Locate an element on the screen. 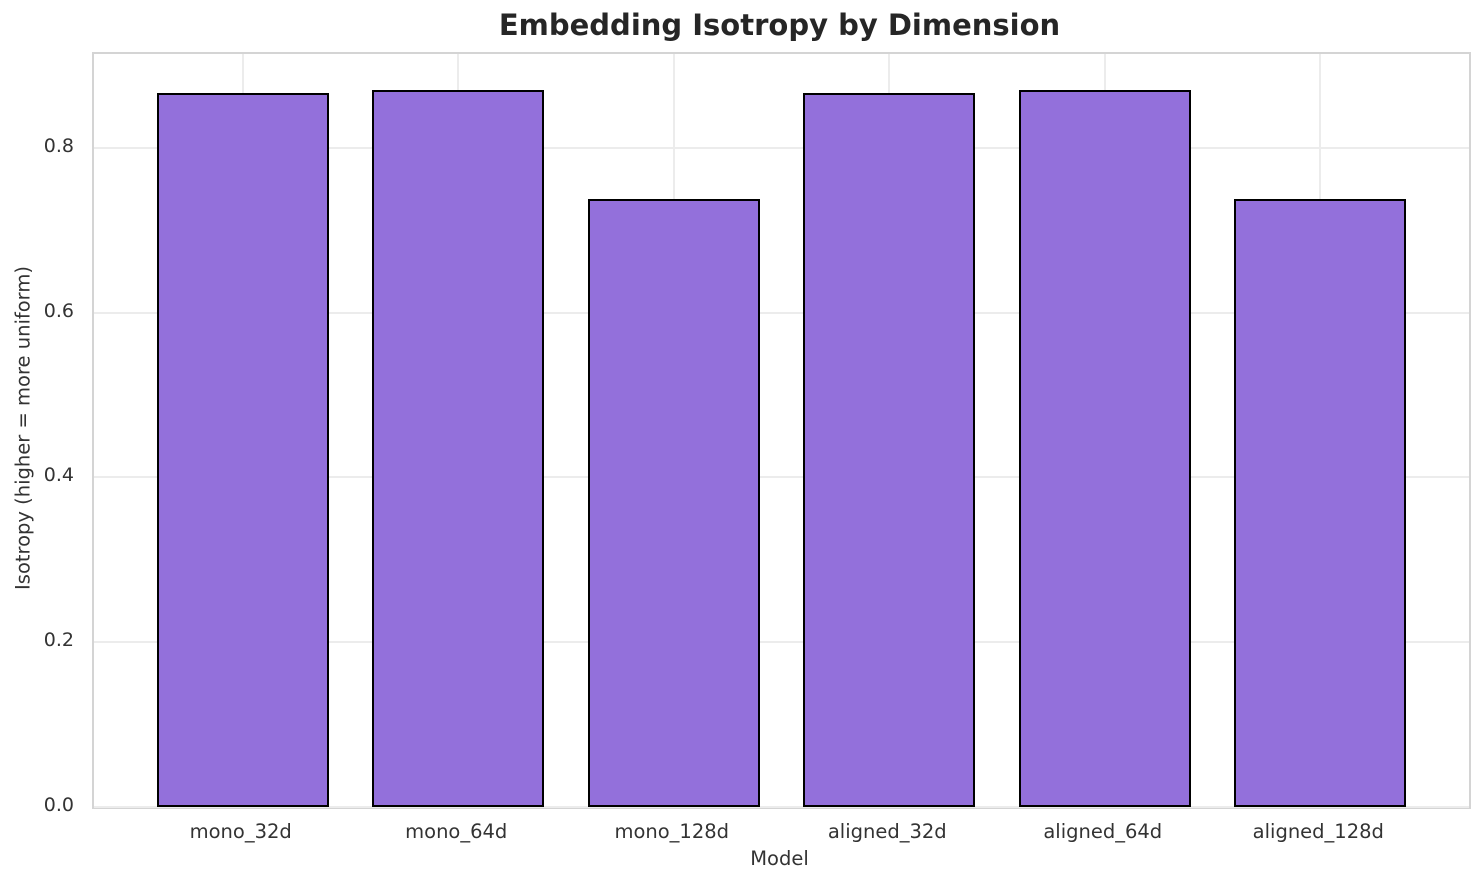 The height and width of the screenshot is (885, 1484). bar-mono_64d is located at coordinates (458, 448).